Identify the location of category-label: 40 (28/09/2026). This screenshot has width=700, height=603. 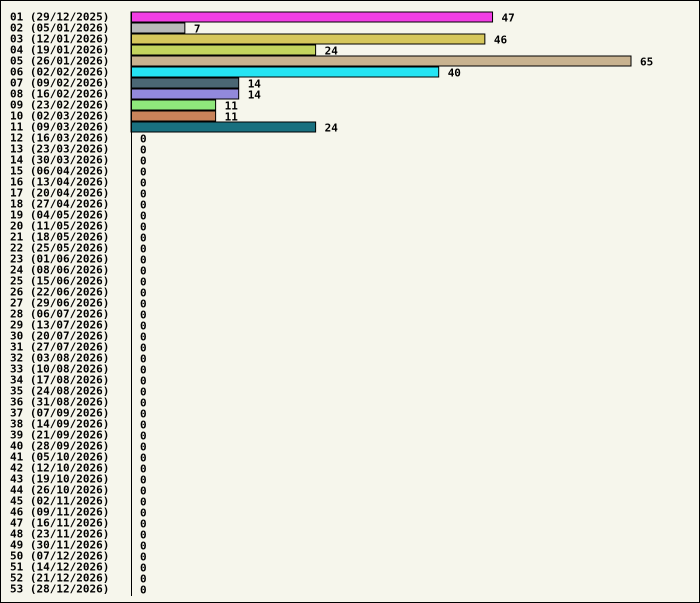
(59, 446).